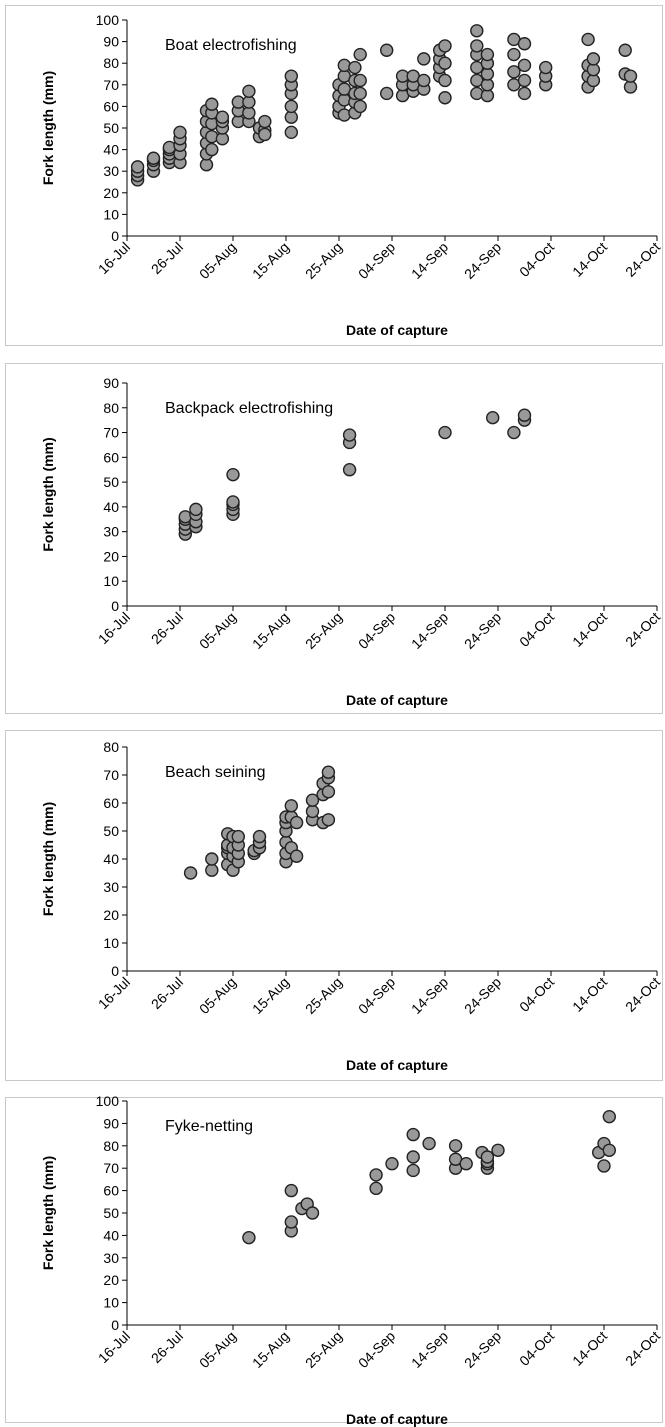 The height and width of the screenshot is (1427, 665). I want to click on x-tick-label: 04-Sep, so click(376, 260).